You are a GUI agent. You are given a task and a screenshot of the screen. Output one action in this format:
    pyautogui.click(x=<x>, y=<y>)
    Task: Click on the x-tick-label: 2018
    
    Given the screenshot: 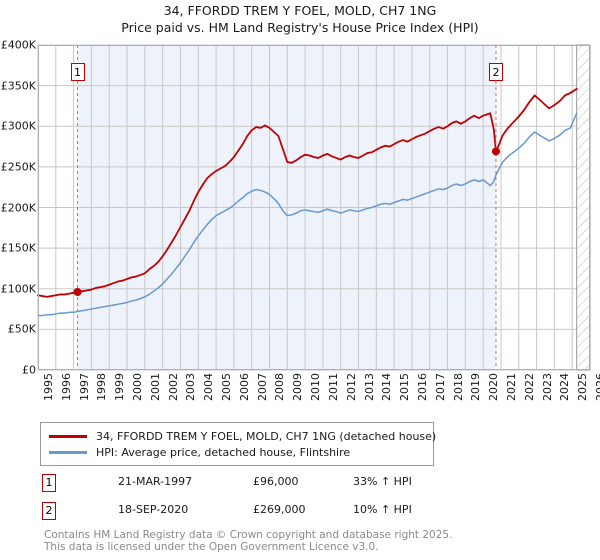 What is the action you would take?
    pyautogui.click(x=458, y=387)
    